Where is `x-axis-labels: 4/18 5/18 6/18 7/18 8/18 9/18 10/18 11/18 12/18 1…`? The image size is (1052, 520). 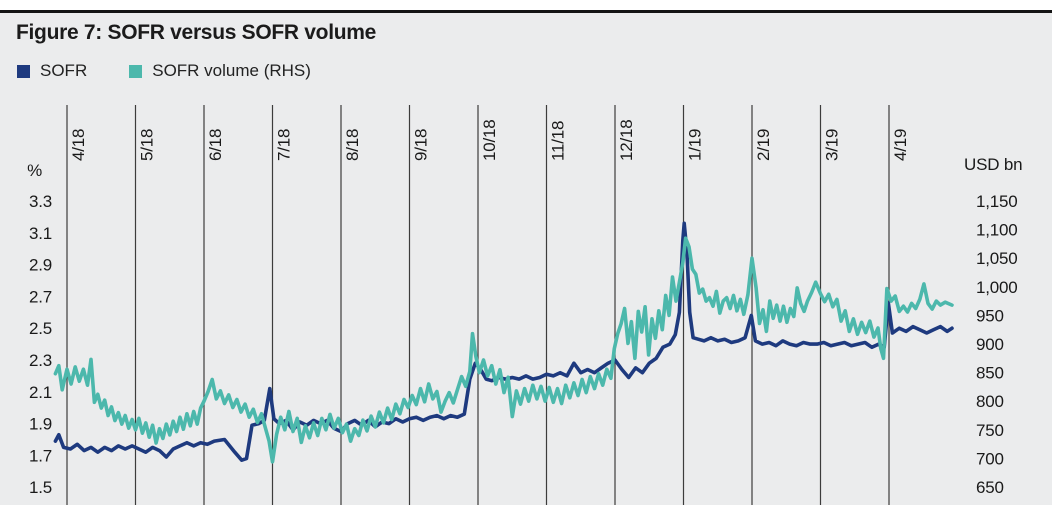
x-axis-labels: 4/18 5/18 6/18 7/18 8/18 9/18 10/18 11/18 12/18 1… is located at coordinates (489, 140).